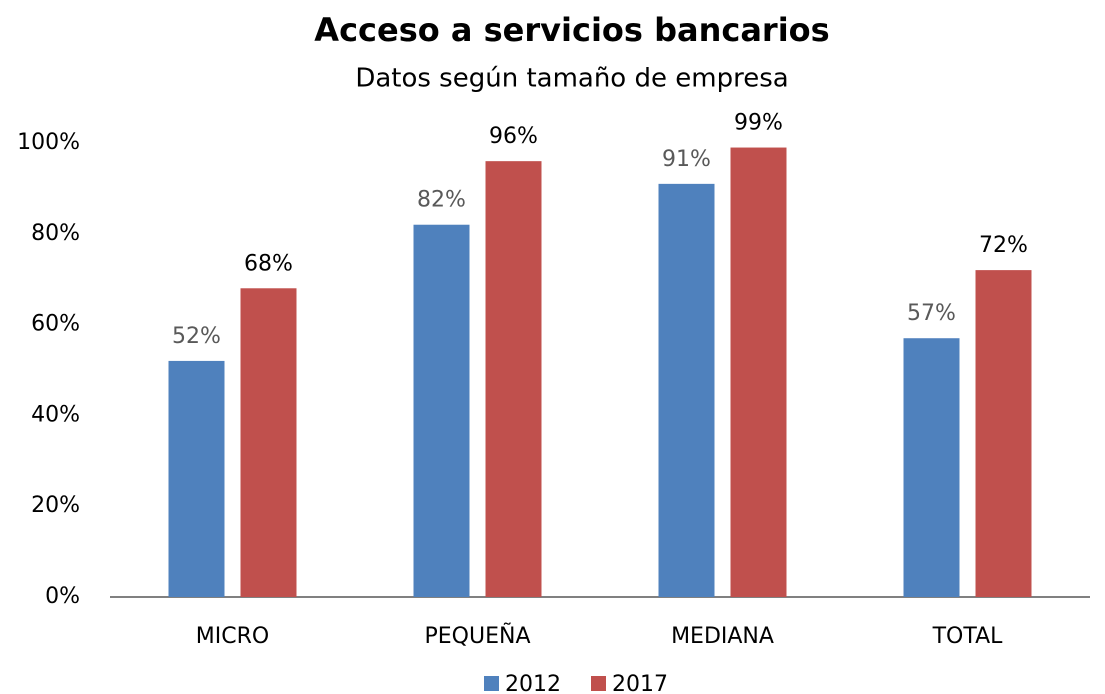  Describe the element at coordinates (571, 30) in the screenshot. I see `chart-title: Acceso a servicios bancarios` at that location.